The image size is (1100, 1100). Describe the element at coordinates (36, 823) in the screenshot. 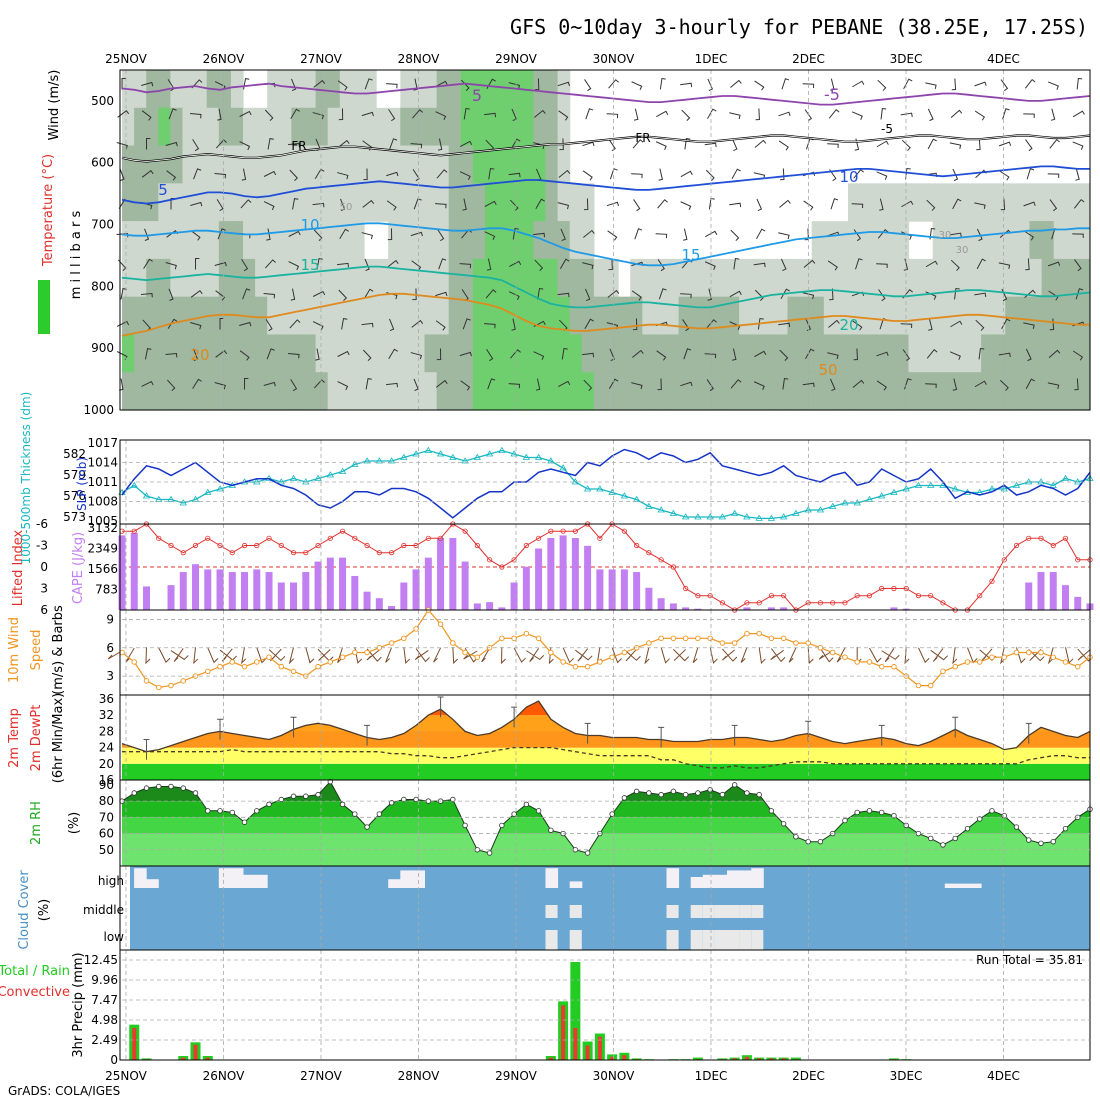

I see `rh2m-label: 2m RH` at that location.